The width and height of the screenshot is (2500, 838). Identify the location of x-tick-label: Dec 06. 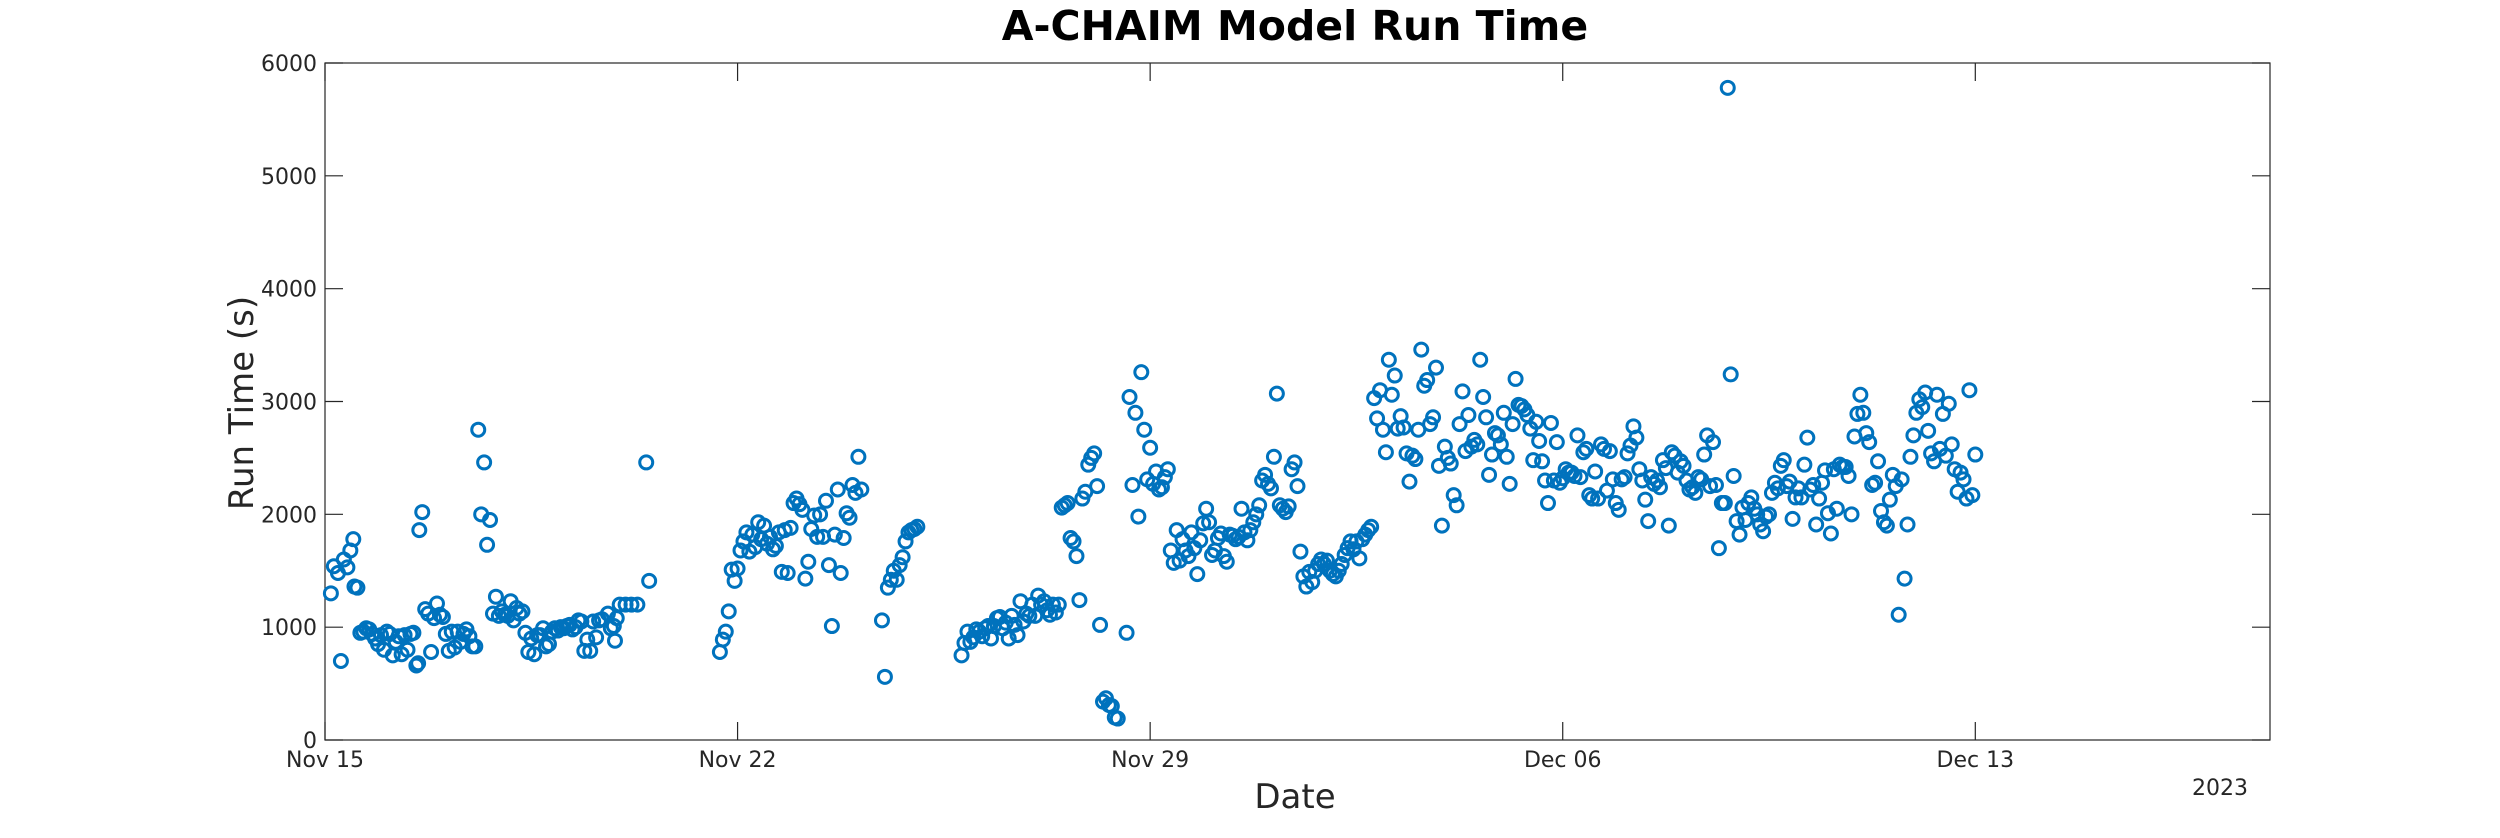
(1563, 760).